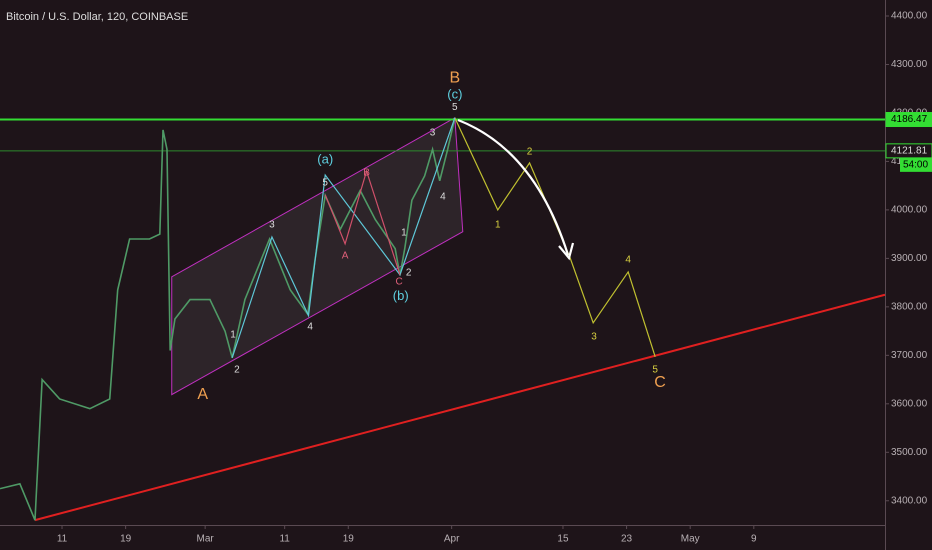 The height and width of the screenshot is (550, 932). What do you see at coordinates (909, 64) in the screenshot?
I see `y-tick-label: 4300.00` at bounding box center [909, 64].